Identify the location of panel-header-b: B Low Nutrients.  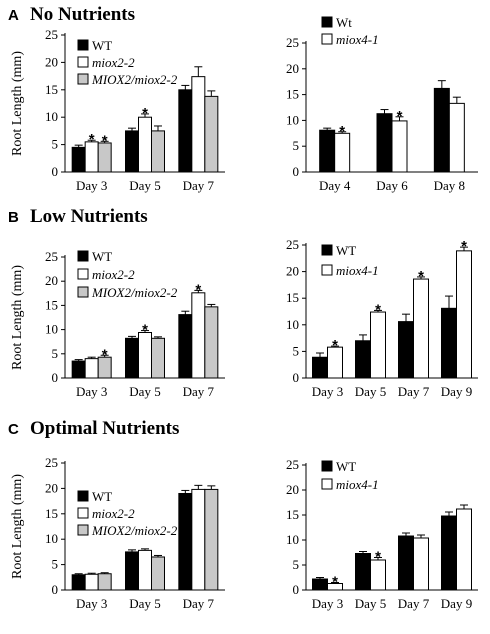
(78, 216).